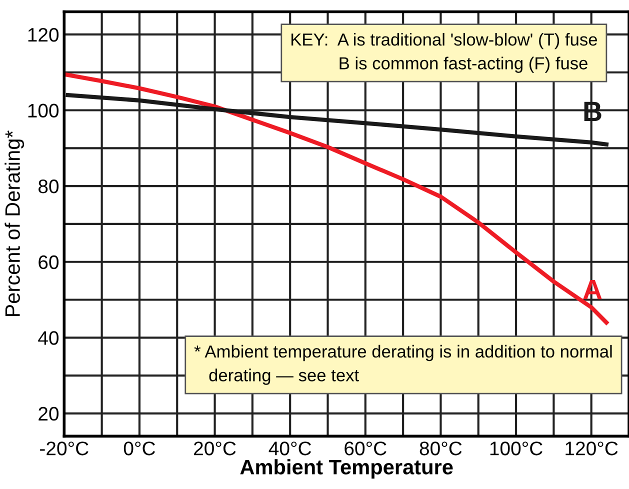 This screenshot has width=629, height=489. I want to click on x-axis-title: Ambient Temperature, so click(346, 469).